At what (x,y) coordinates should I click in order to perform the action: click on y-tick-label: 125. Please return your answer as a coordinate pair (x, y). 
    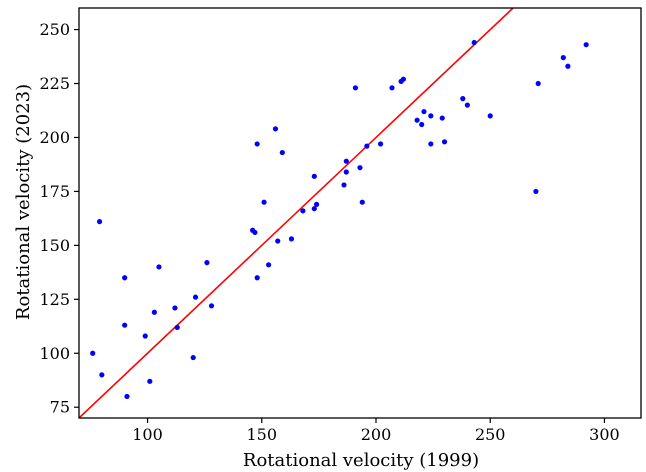
    Looking at the image, I should click on (54, 299).